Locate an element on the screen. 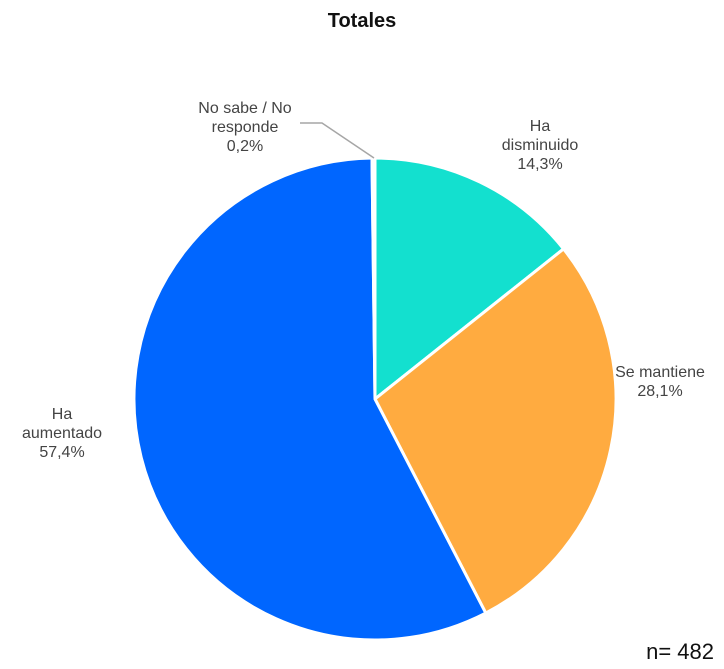 The height and width of the screenshot is (669, 724). chart-title: Totales is located at coordinates (362, 21).